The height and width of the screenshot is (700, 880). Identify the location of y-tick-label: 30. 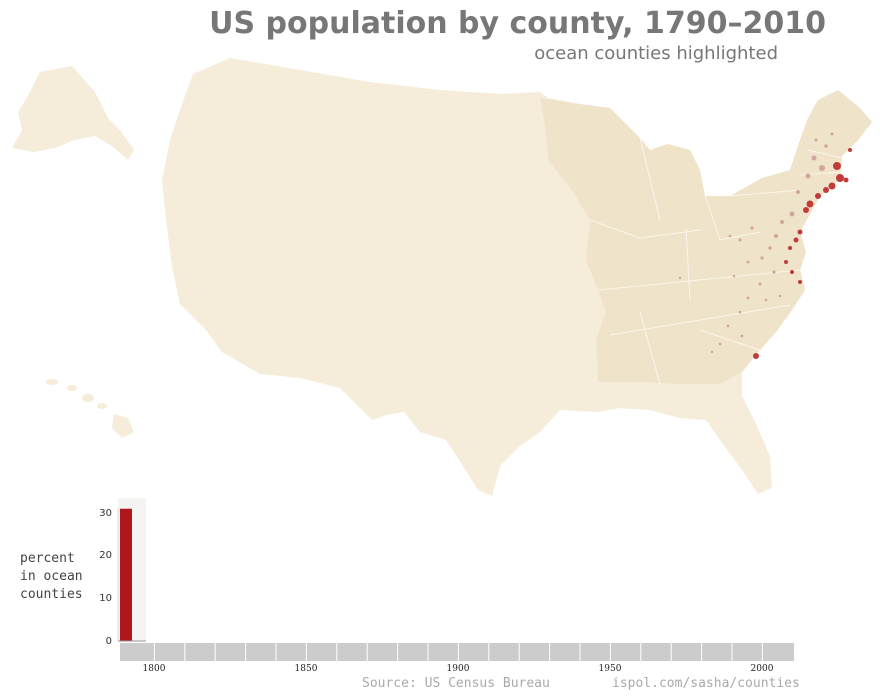
(105, 513).